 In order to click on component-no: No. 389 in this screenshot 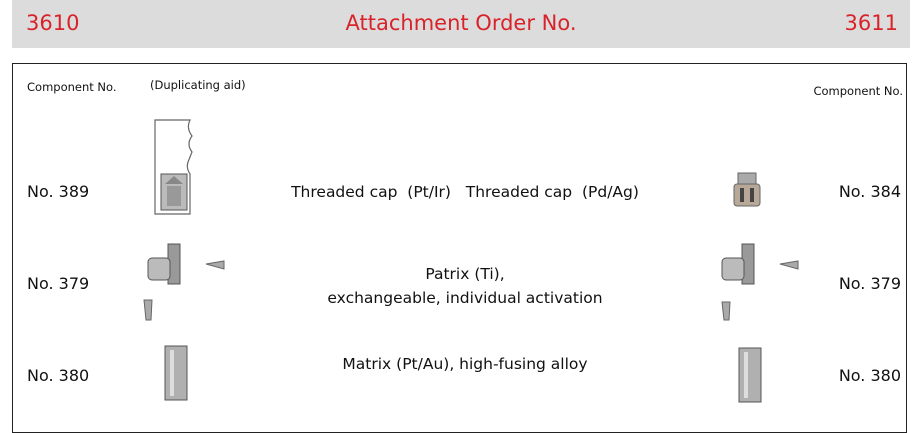, I will do `click(58, 191)`.